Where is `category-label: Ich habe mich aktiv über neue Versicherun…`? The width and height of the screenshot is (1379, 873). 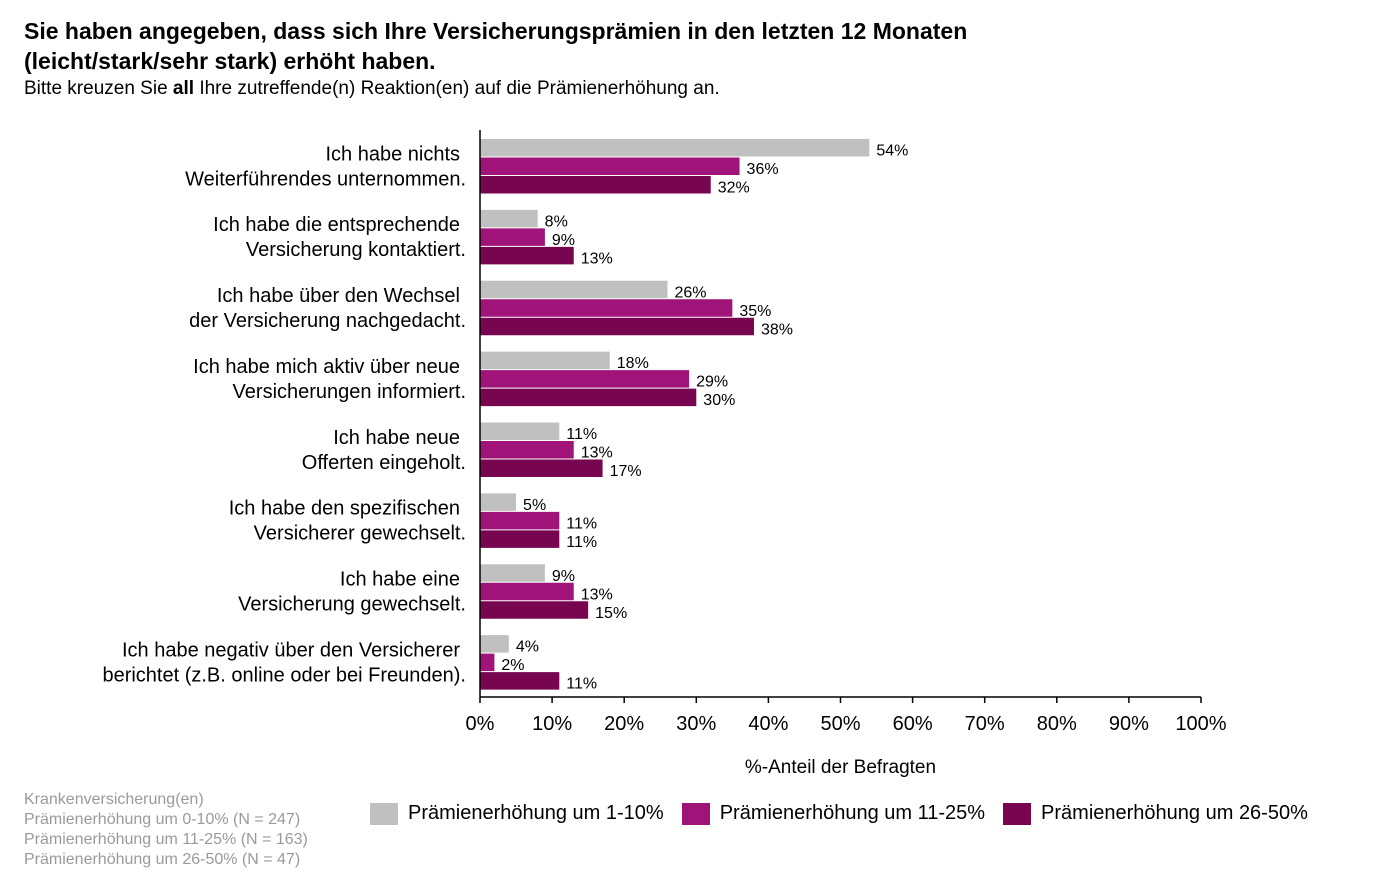 category-label: Ich habe mich aktiv über neue Versicherun… is located at coordinates (329, 379).